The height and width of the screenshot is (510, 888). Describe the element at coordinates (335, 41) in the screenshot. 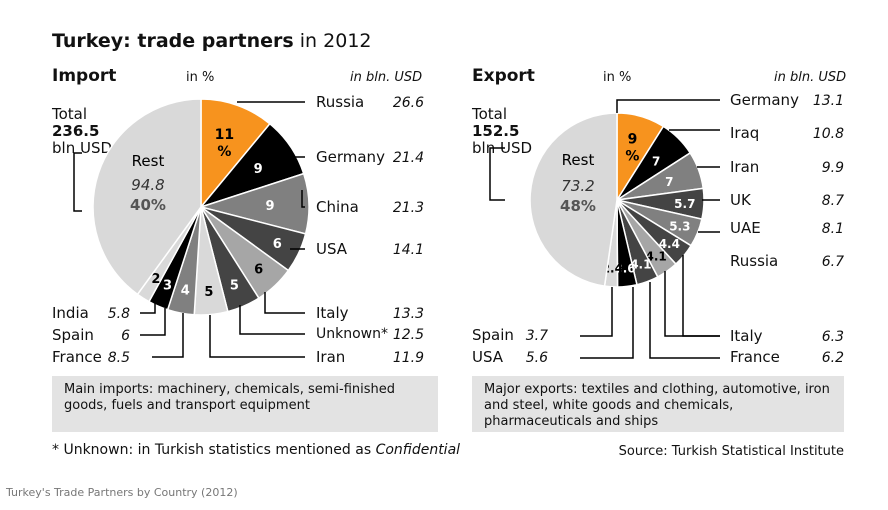

I see `title-sub: in 2012` at that location.